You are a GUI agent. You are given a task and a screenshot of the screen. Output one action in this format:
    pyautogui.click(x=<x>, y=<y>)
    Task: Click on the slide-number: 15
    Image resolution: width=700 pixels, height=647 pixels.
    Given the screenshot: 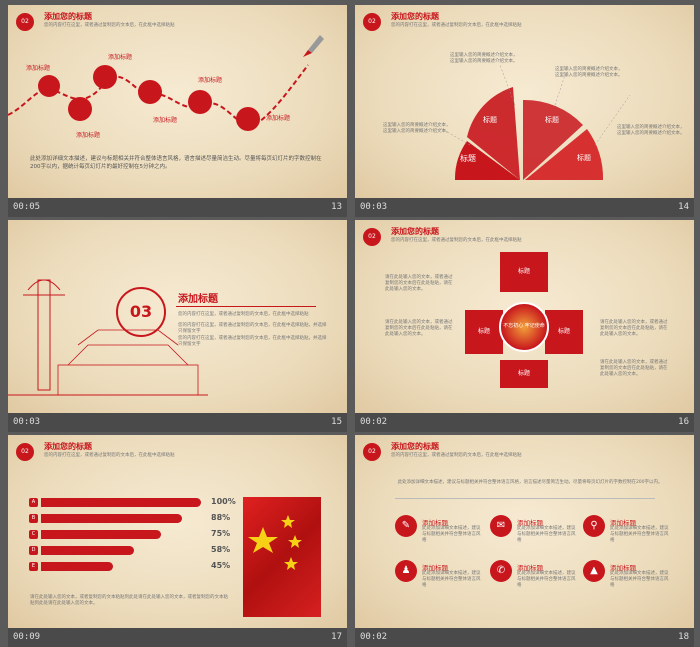 What is the action you would take?
    pyautogui.click(x=336, y=422)
    